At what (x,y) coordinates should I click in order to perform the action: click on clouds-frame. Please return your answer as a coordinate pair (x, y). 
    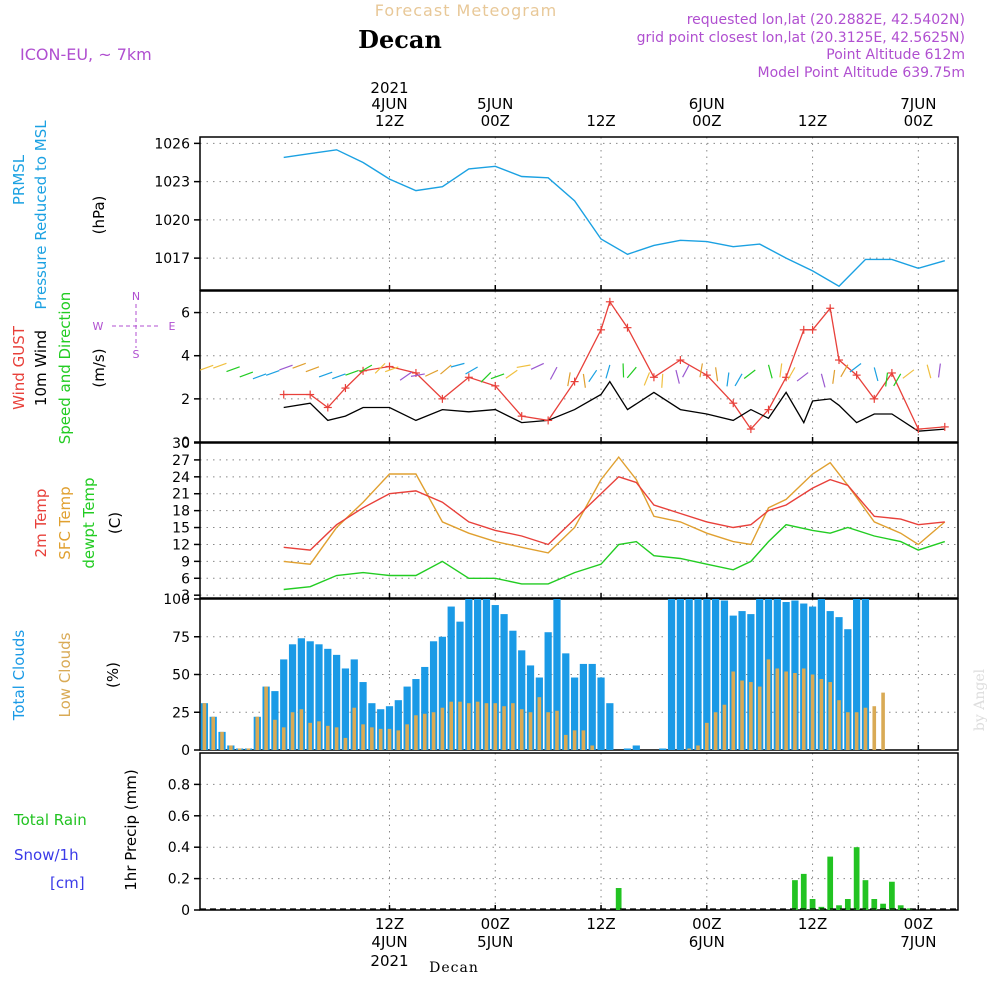
    Looking at the image, I should click on (579, 674).